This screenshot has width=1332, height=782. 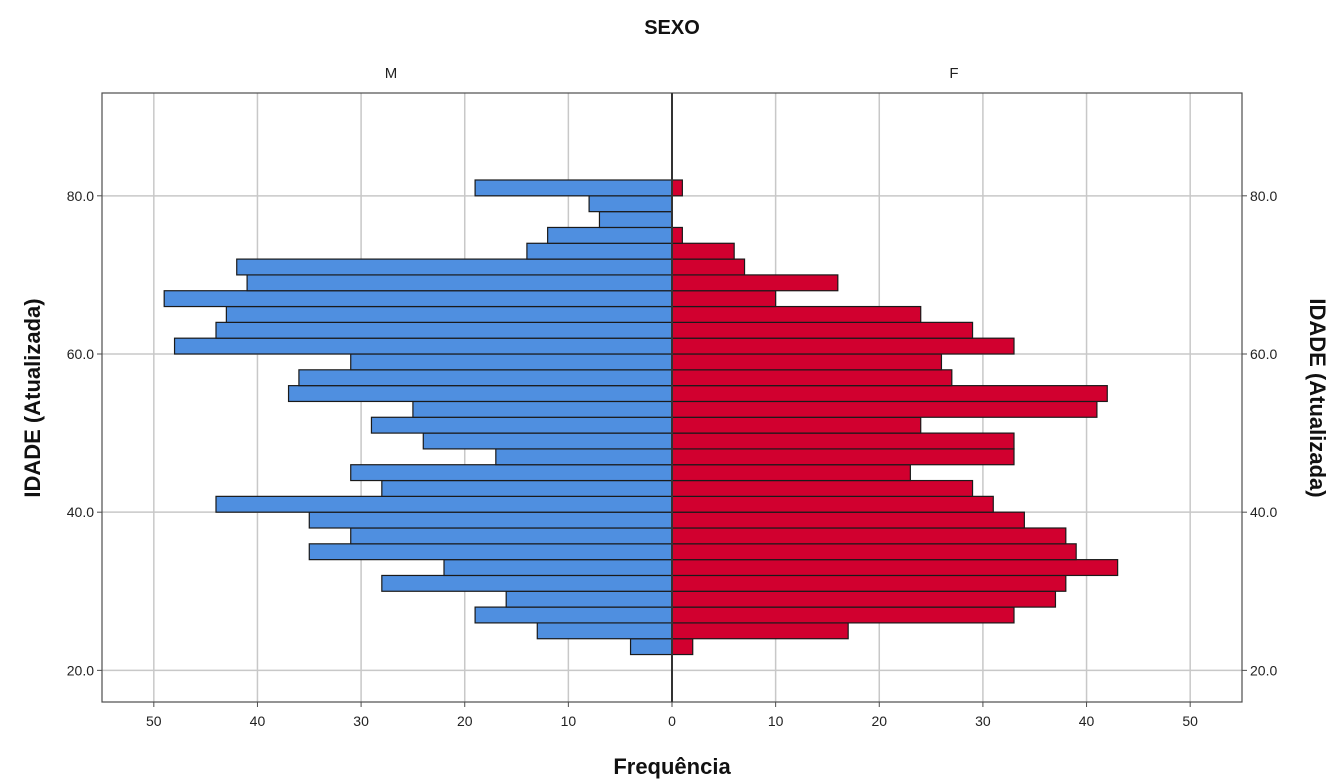 I want to click on panel-label-male: M, so click(x=391, y=73).